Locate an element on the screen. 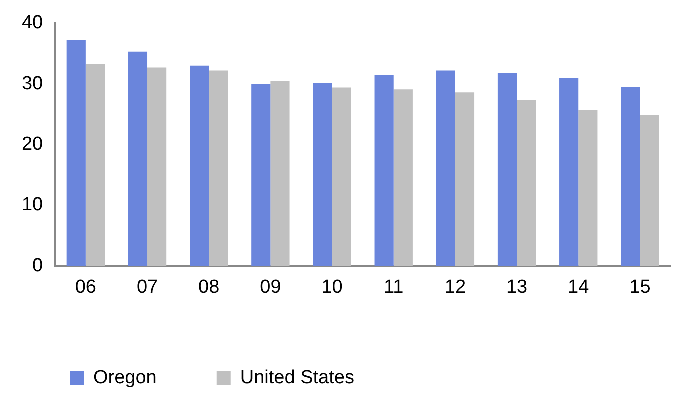 The width and height of the screenshot is (686, 403). x-tick-label: 08 is located at coordinates (209, 287).